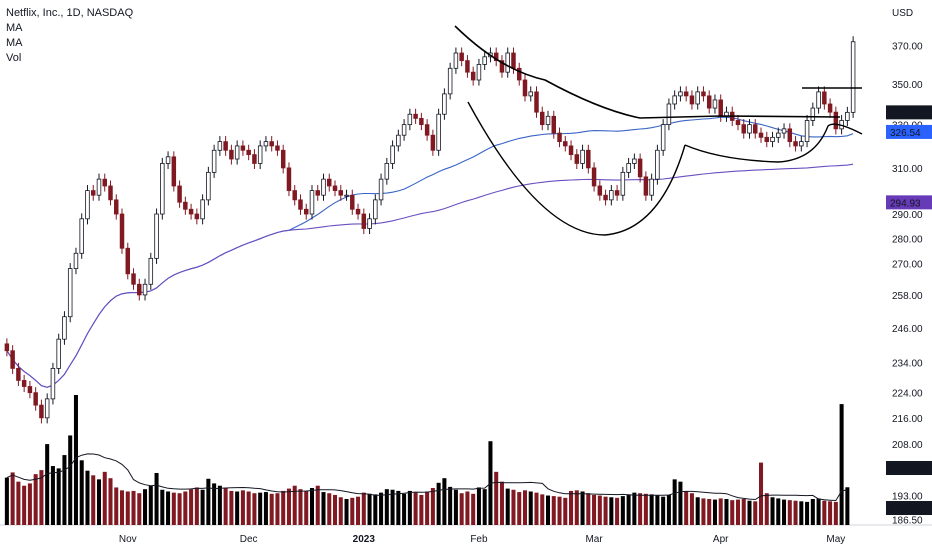 This screenshot has width=932, height=550. What do you see at coordinates (14, 58) in the screenshot?
I see `legend-vol: Vol` at bounding box center [14, 58].